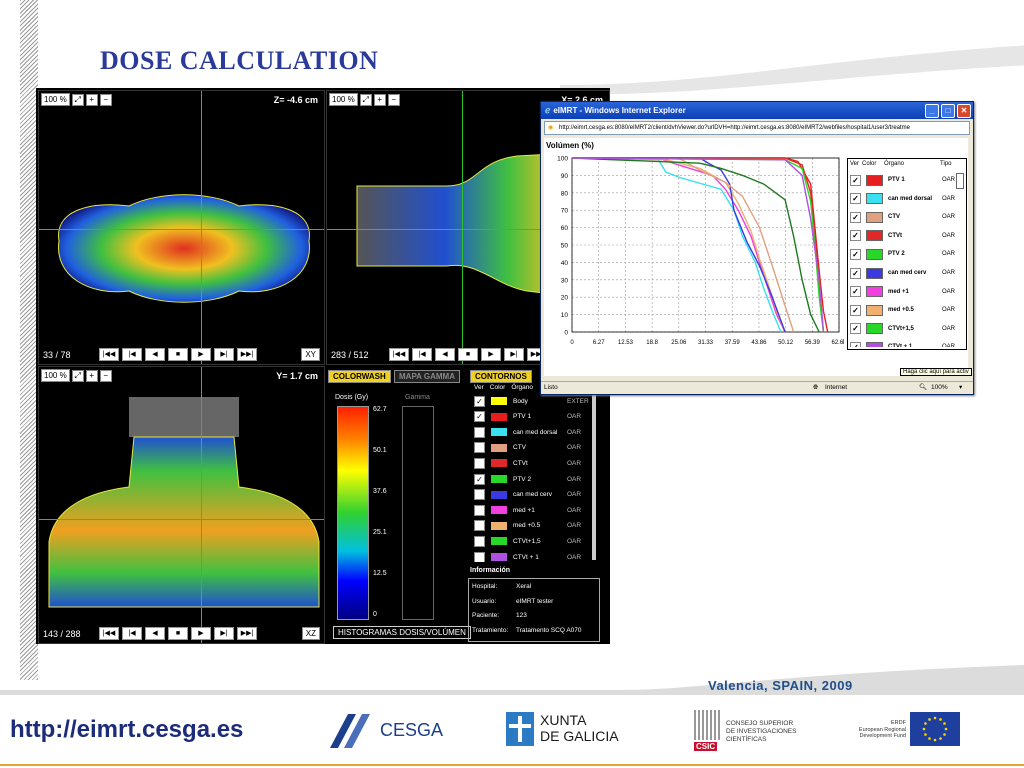 Image resolution: width=1024 pixels, height=768 pixels. Describe the element at coordinates (527, 541) in the screenshot. I see `contour-row: CTVt+1,5 OAR` at that location.